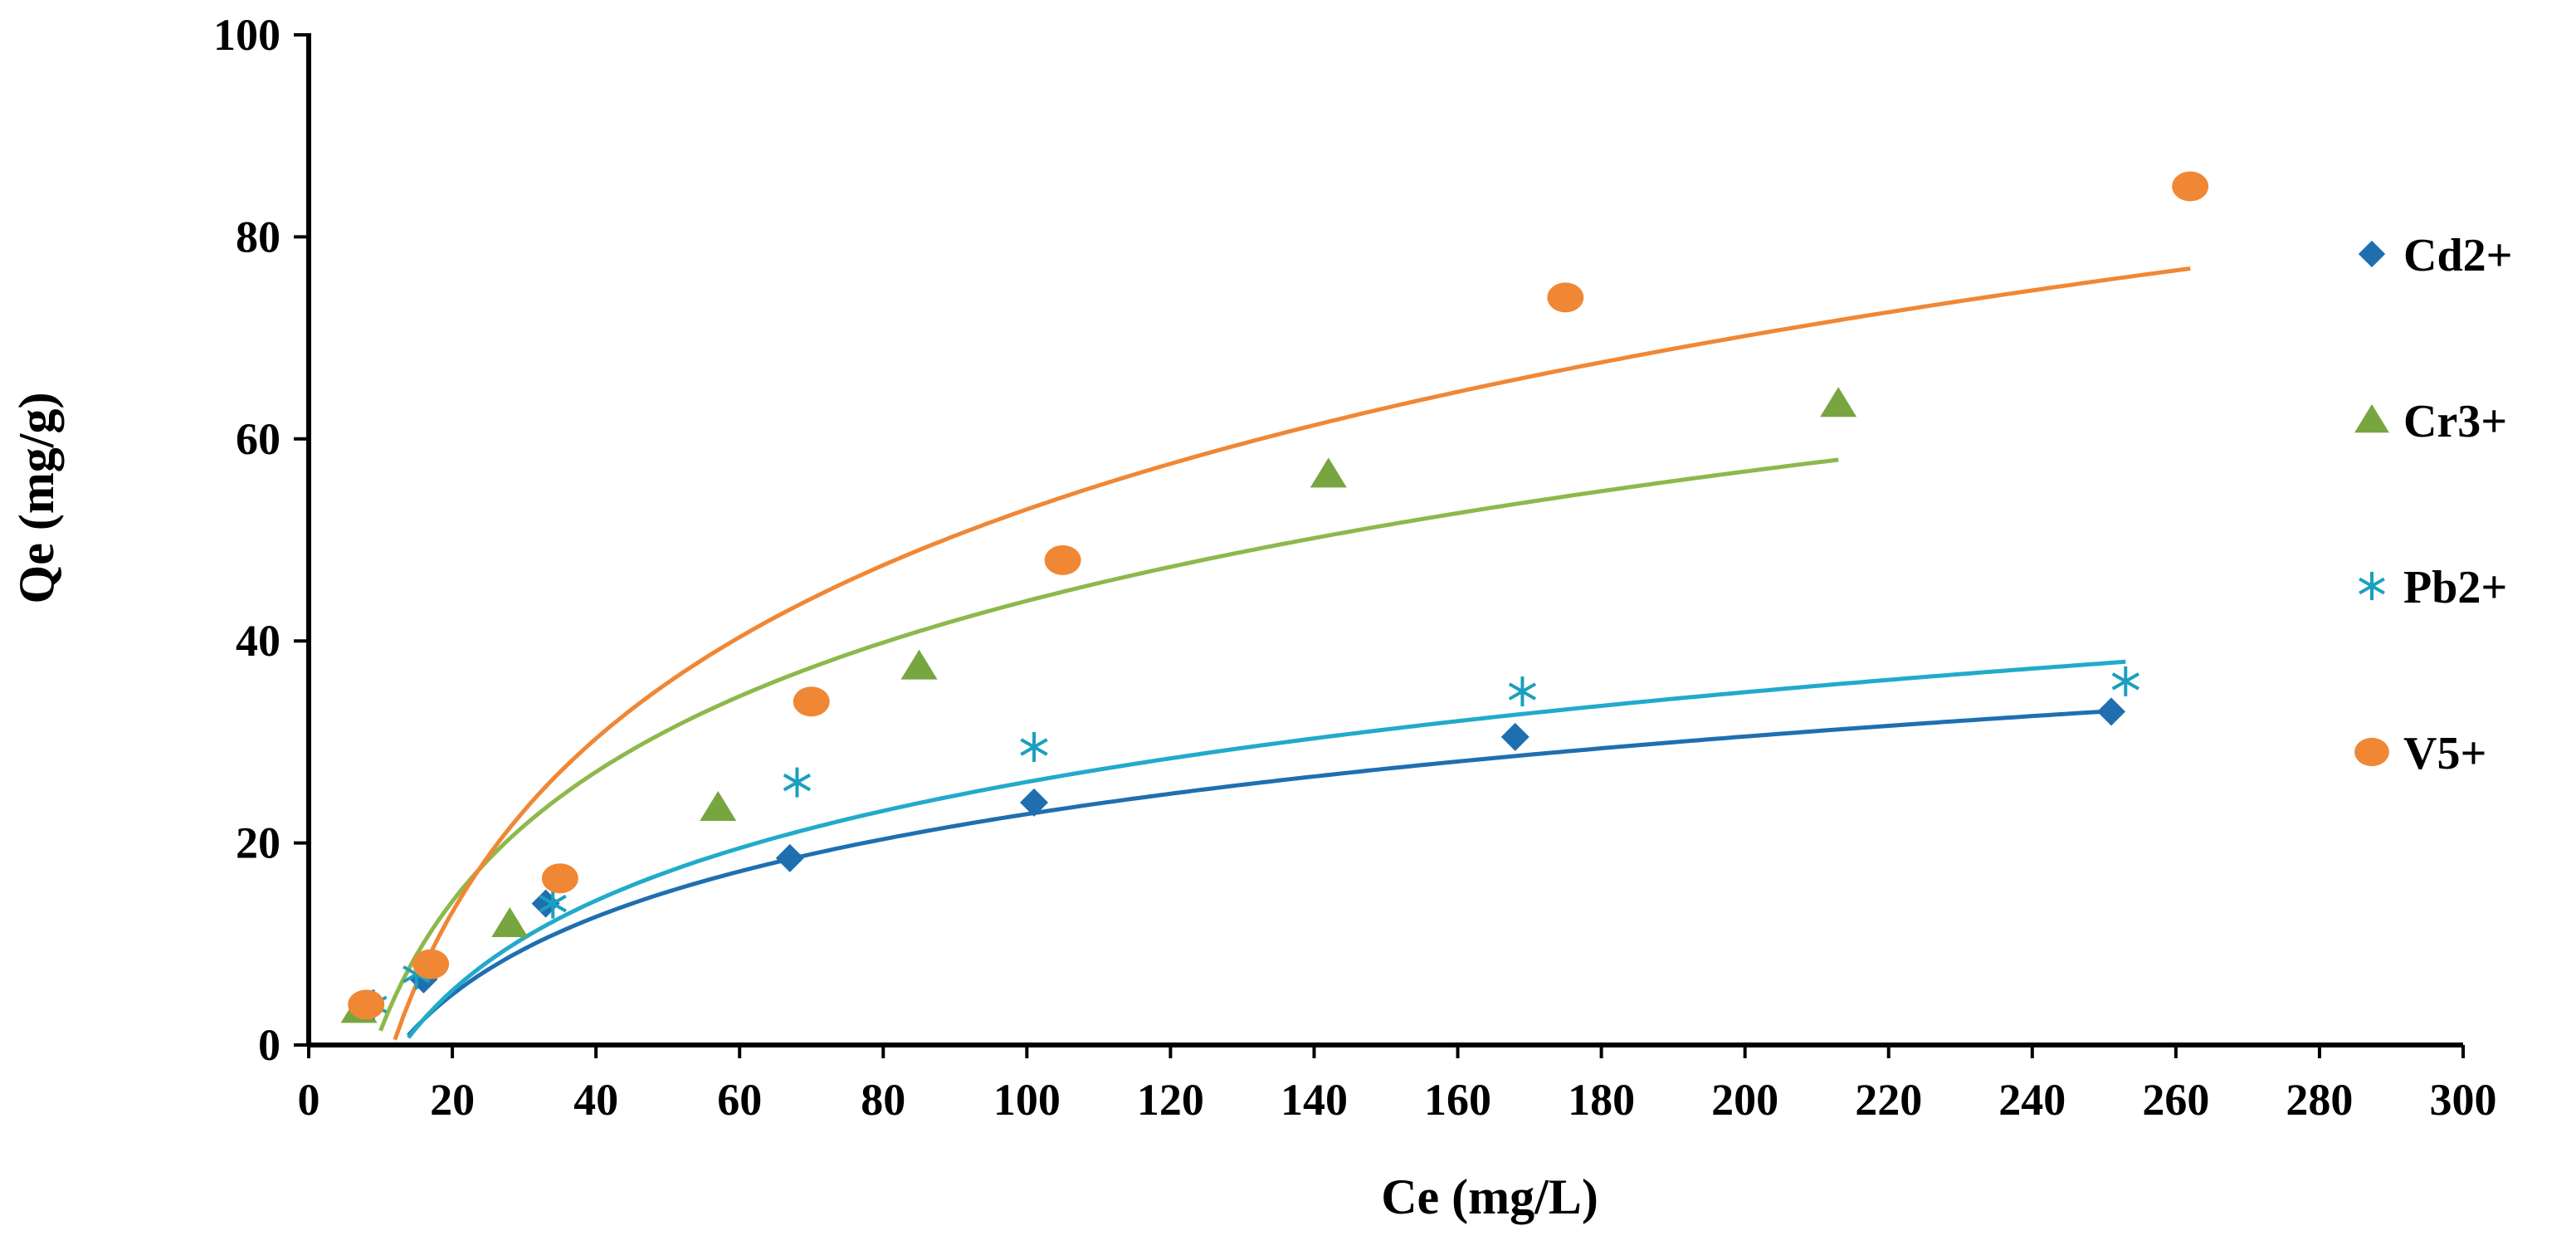 Image resolution: width=2576 pixels, height=1250 pixels. What do you see at coordinates (2372, 419) in the screenshot?
I see `legend-marker-cr3` at bounding box center [2372, 419].